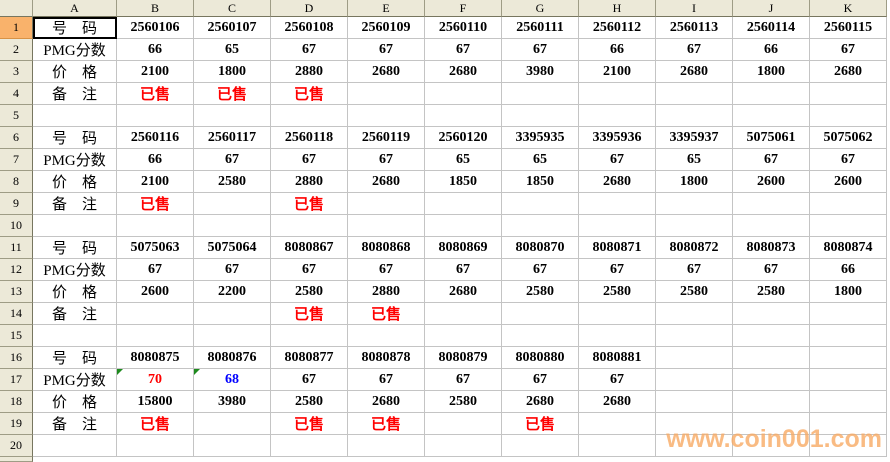  What do you see at coordinates (848, 28) in the screenshot?
I see `cell-K1: 2560115` at bounding box center [848, 28].